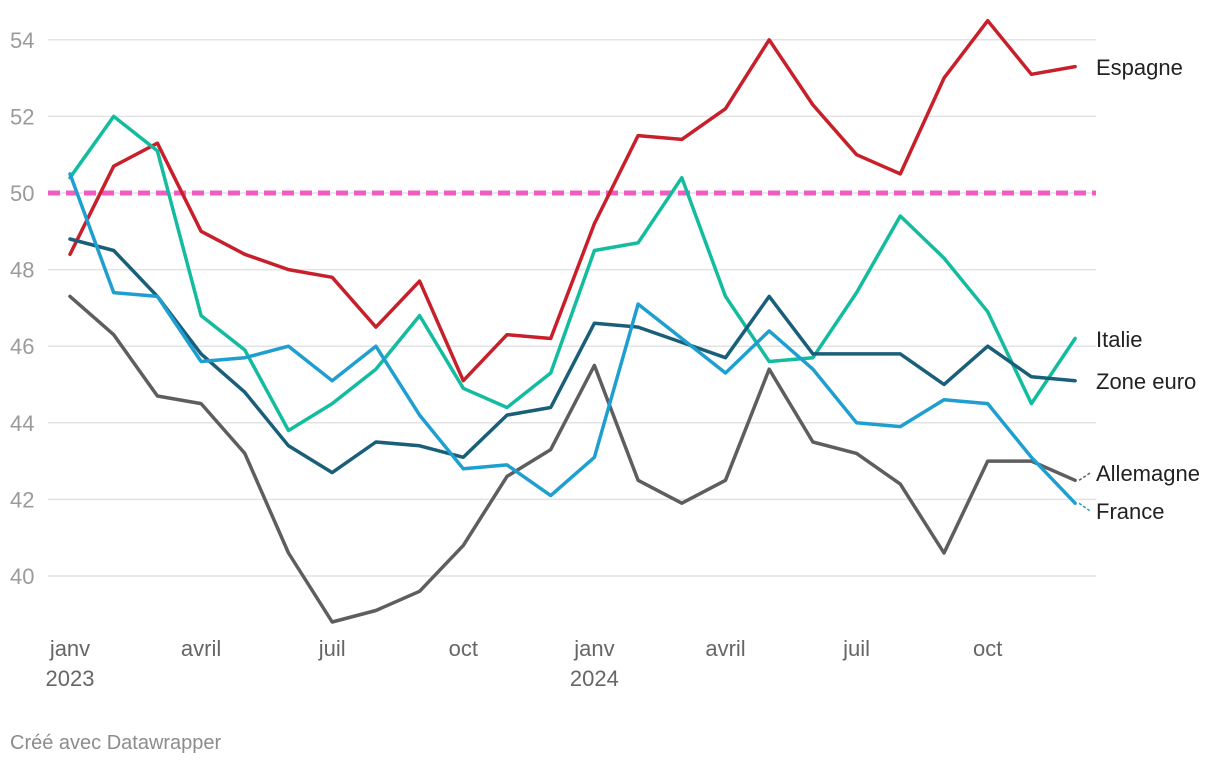 This screenshot has height=768, width=1220. What do you see at coordinates (22, 423) in the screenshot?
I see `y-tick-44: 44` at bounding box center [22, 423].